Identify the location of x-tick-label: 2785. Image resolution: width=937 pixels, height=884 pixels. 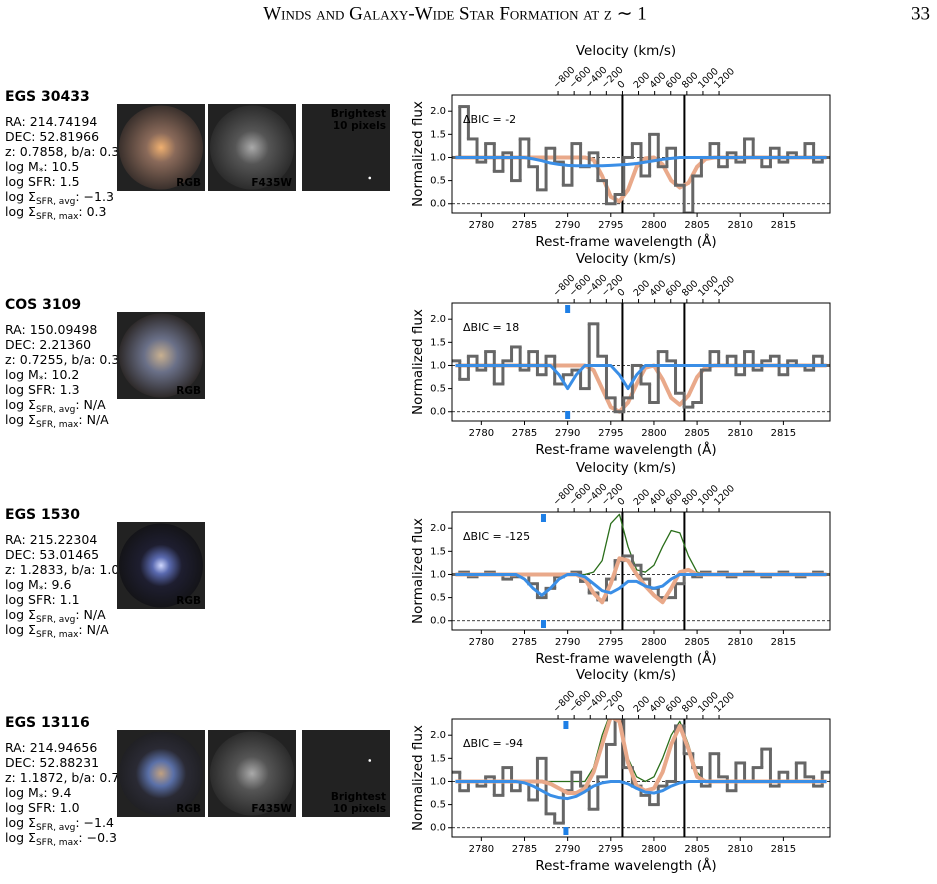
(524, 849).